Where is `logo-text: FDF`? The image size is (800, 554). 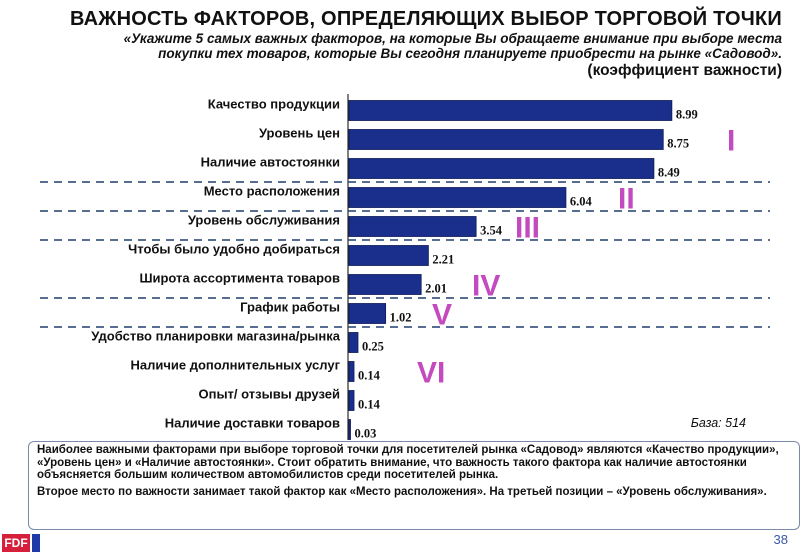 logo-text: FDF is located at coordinates (16, 543).